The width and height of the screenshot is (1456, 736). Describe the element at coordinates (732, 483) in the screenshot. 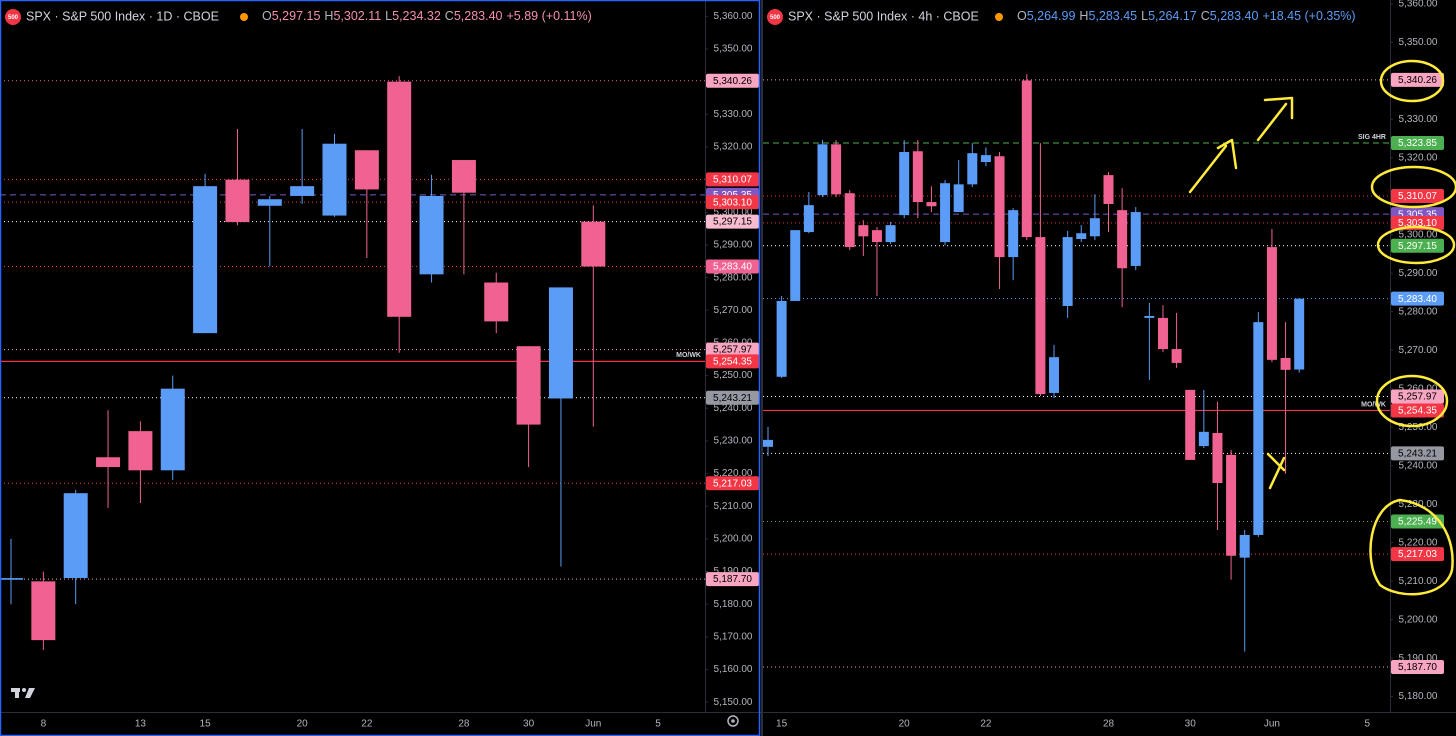

I see `price-label-text: 5,217.03` at that location.